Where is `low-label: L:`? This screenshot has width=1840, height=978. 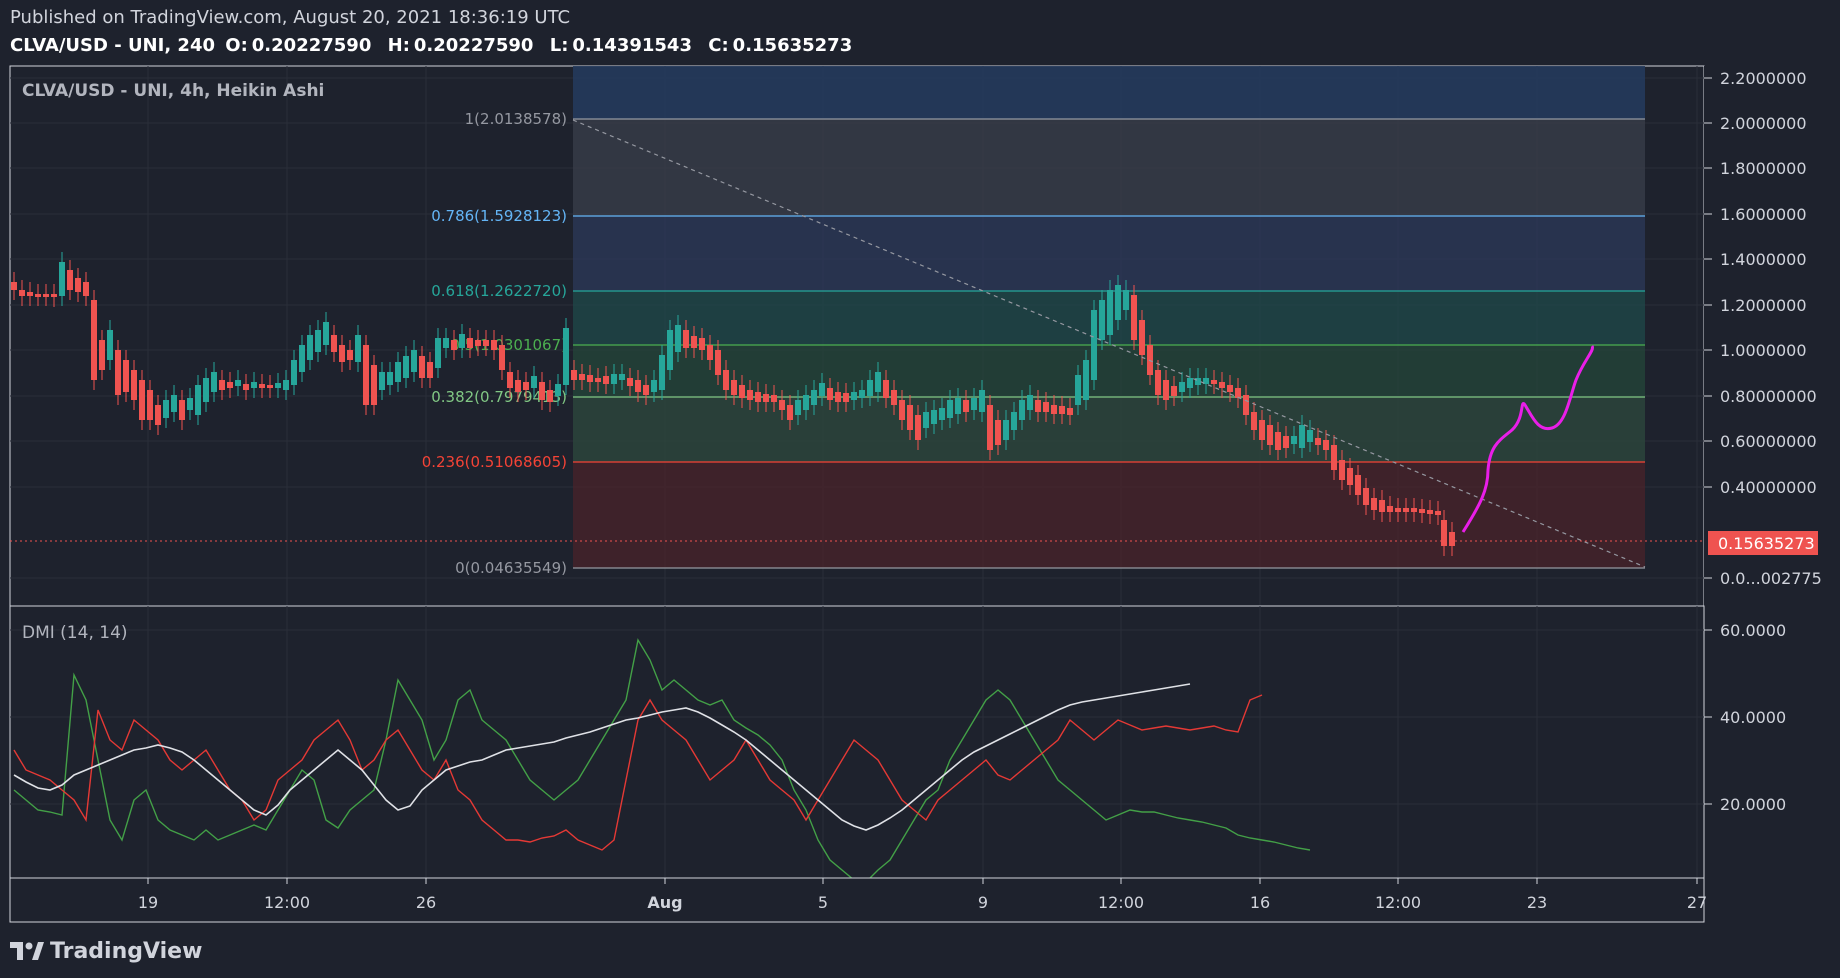 low-label: L: is located at coordinates (559, 45).